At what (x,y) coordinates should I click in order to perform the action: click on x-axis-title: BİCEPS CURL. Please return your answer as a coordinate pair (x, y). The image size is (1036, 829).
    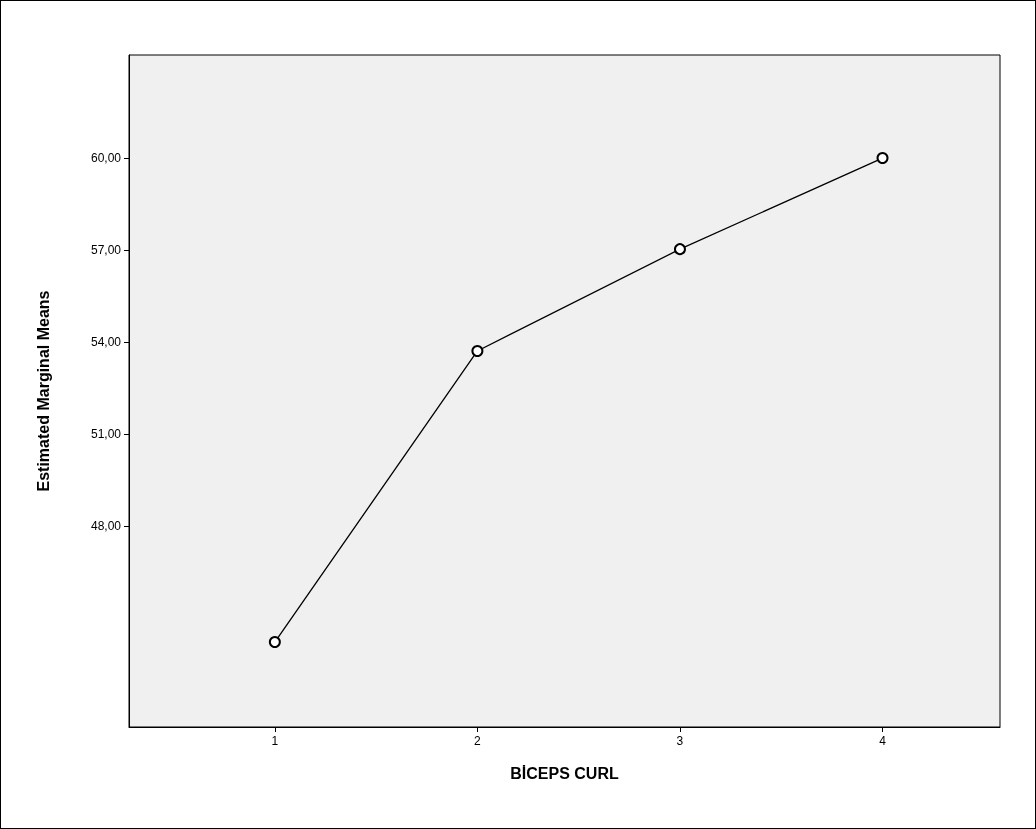
    Looking at the image, I should click on (564, 773).